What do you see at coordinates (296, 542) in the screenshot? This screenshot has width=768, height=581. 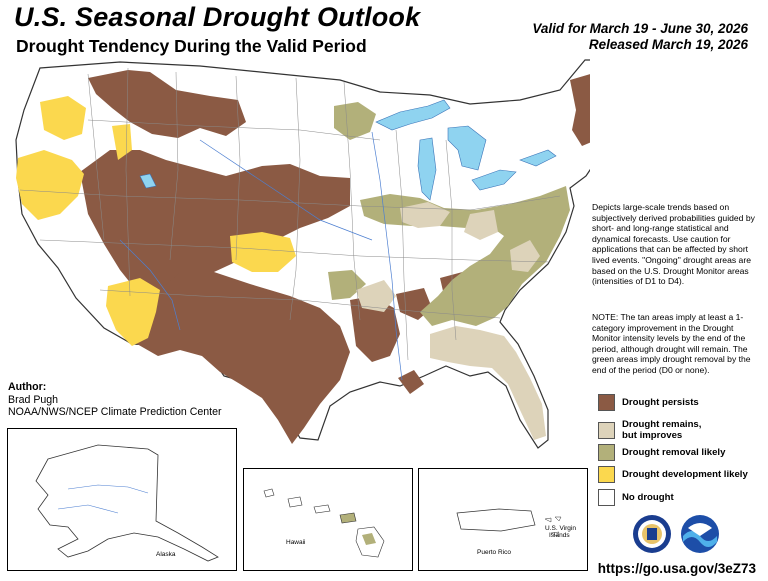 I see `hawaii-label: Hawaii` at bounding box center [296, 542].